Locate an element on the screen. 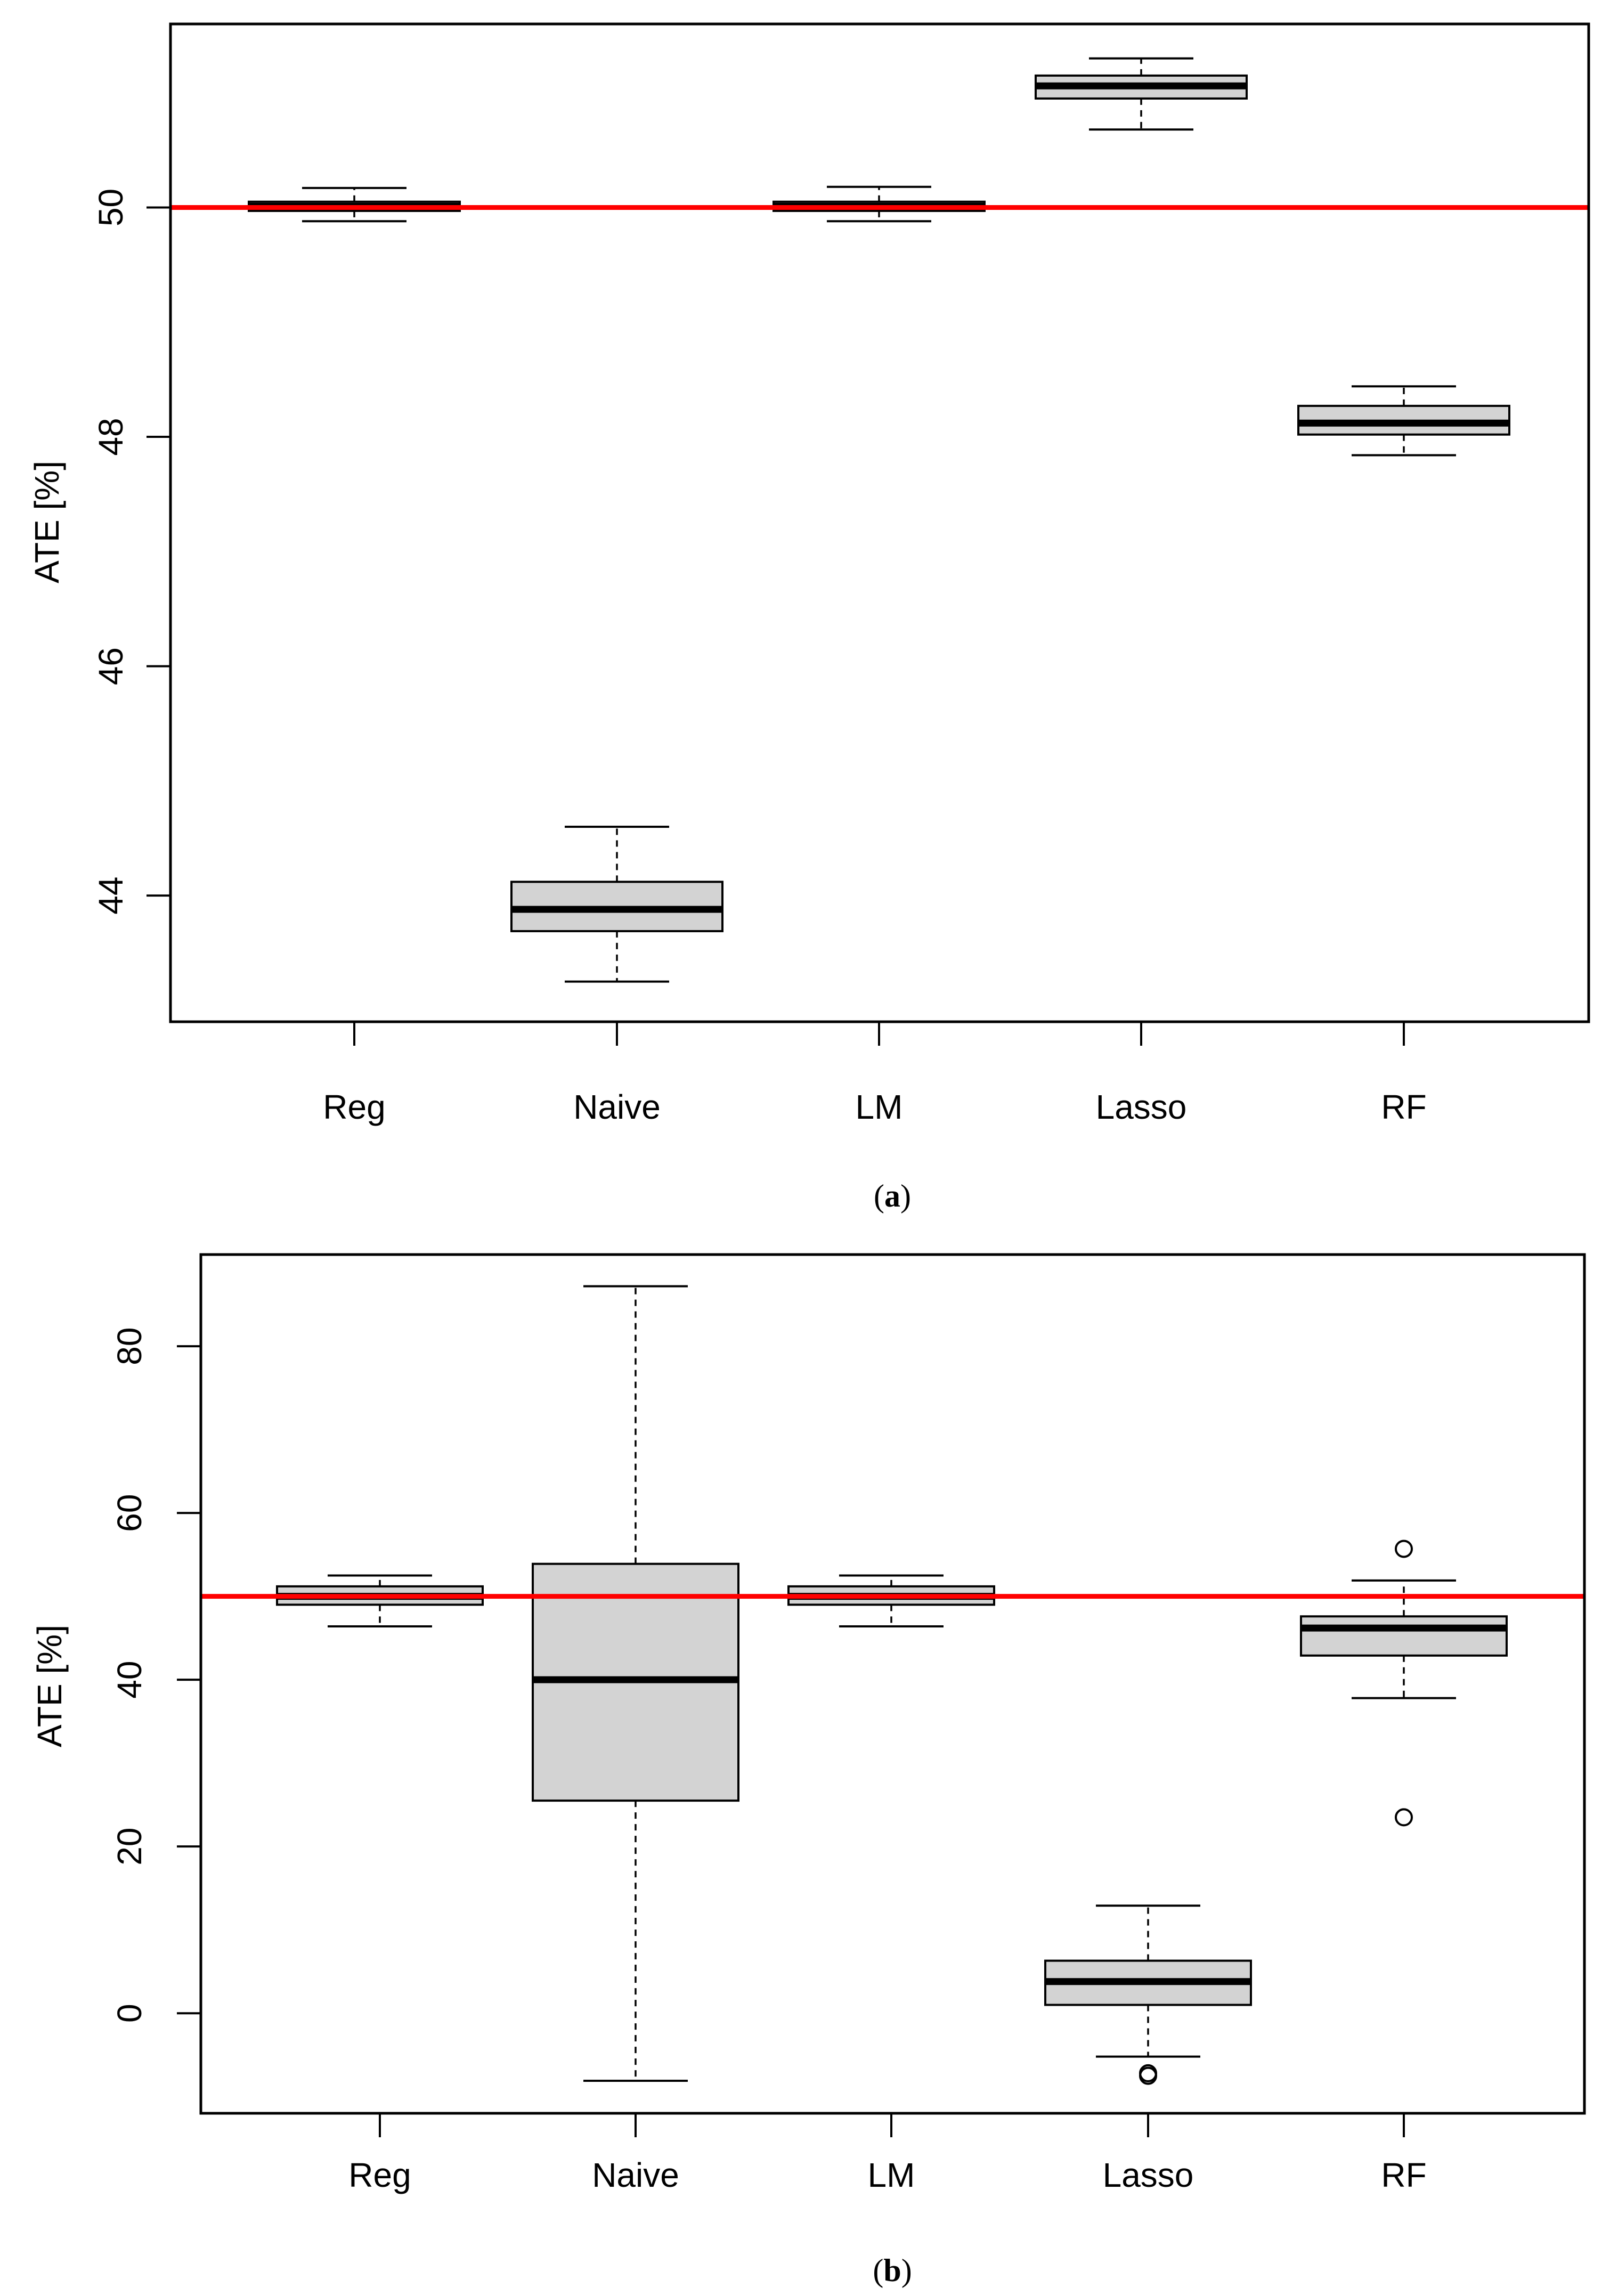  y-tick-label-50: 50 is located at coordinates (111, 207).